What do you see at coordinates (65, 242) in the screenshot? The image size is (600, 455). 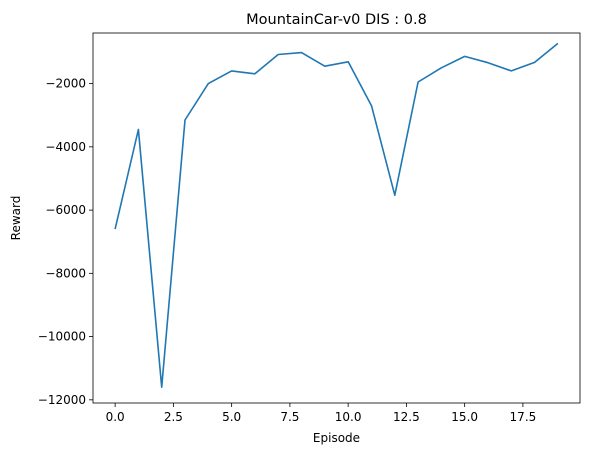 I see `y-axis: −12000 −10000 −8000 −6000 −4000 −2000` at bounding box center [65, 242].